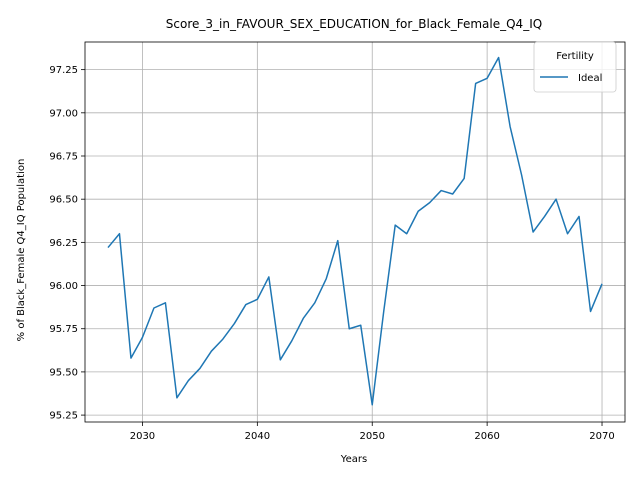 This screenshot has height=480, width=640. Describe the element at coordinates (372, 436) in the screenshot. I see `x-tick-label: 2050` at that location.